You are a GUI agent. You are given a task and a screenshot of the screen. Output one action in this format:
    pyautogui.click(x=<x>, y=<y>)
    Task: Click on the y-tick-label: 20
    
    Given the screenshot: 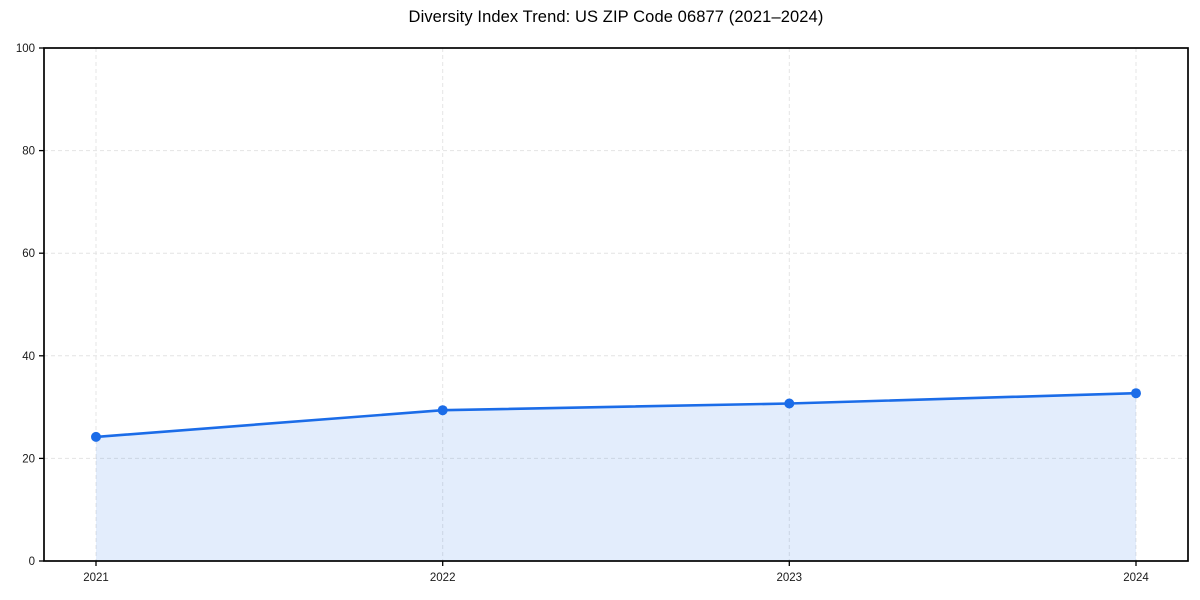 What is the action you would take?
    pyautogui.click(x=28, y=459)
    